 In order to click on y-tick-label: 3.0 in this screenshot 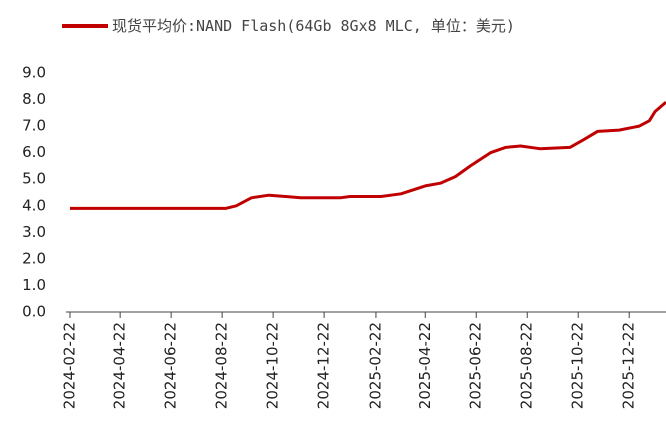, I will do `click(34, 232)`.